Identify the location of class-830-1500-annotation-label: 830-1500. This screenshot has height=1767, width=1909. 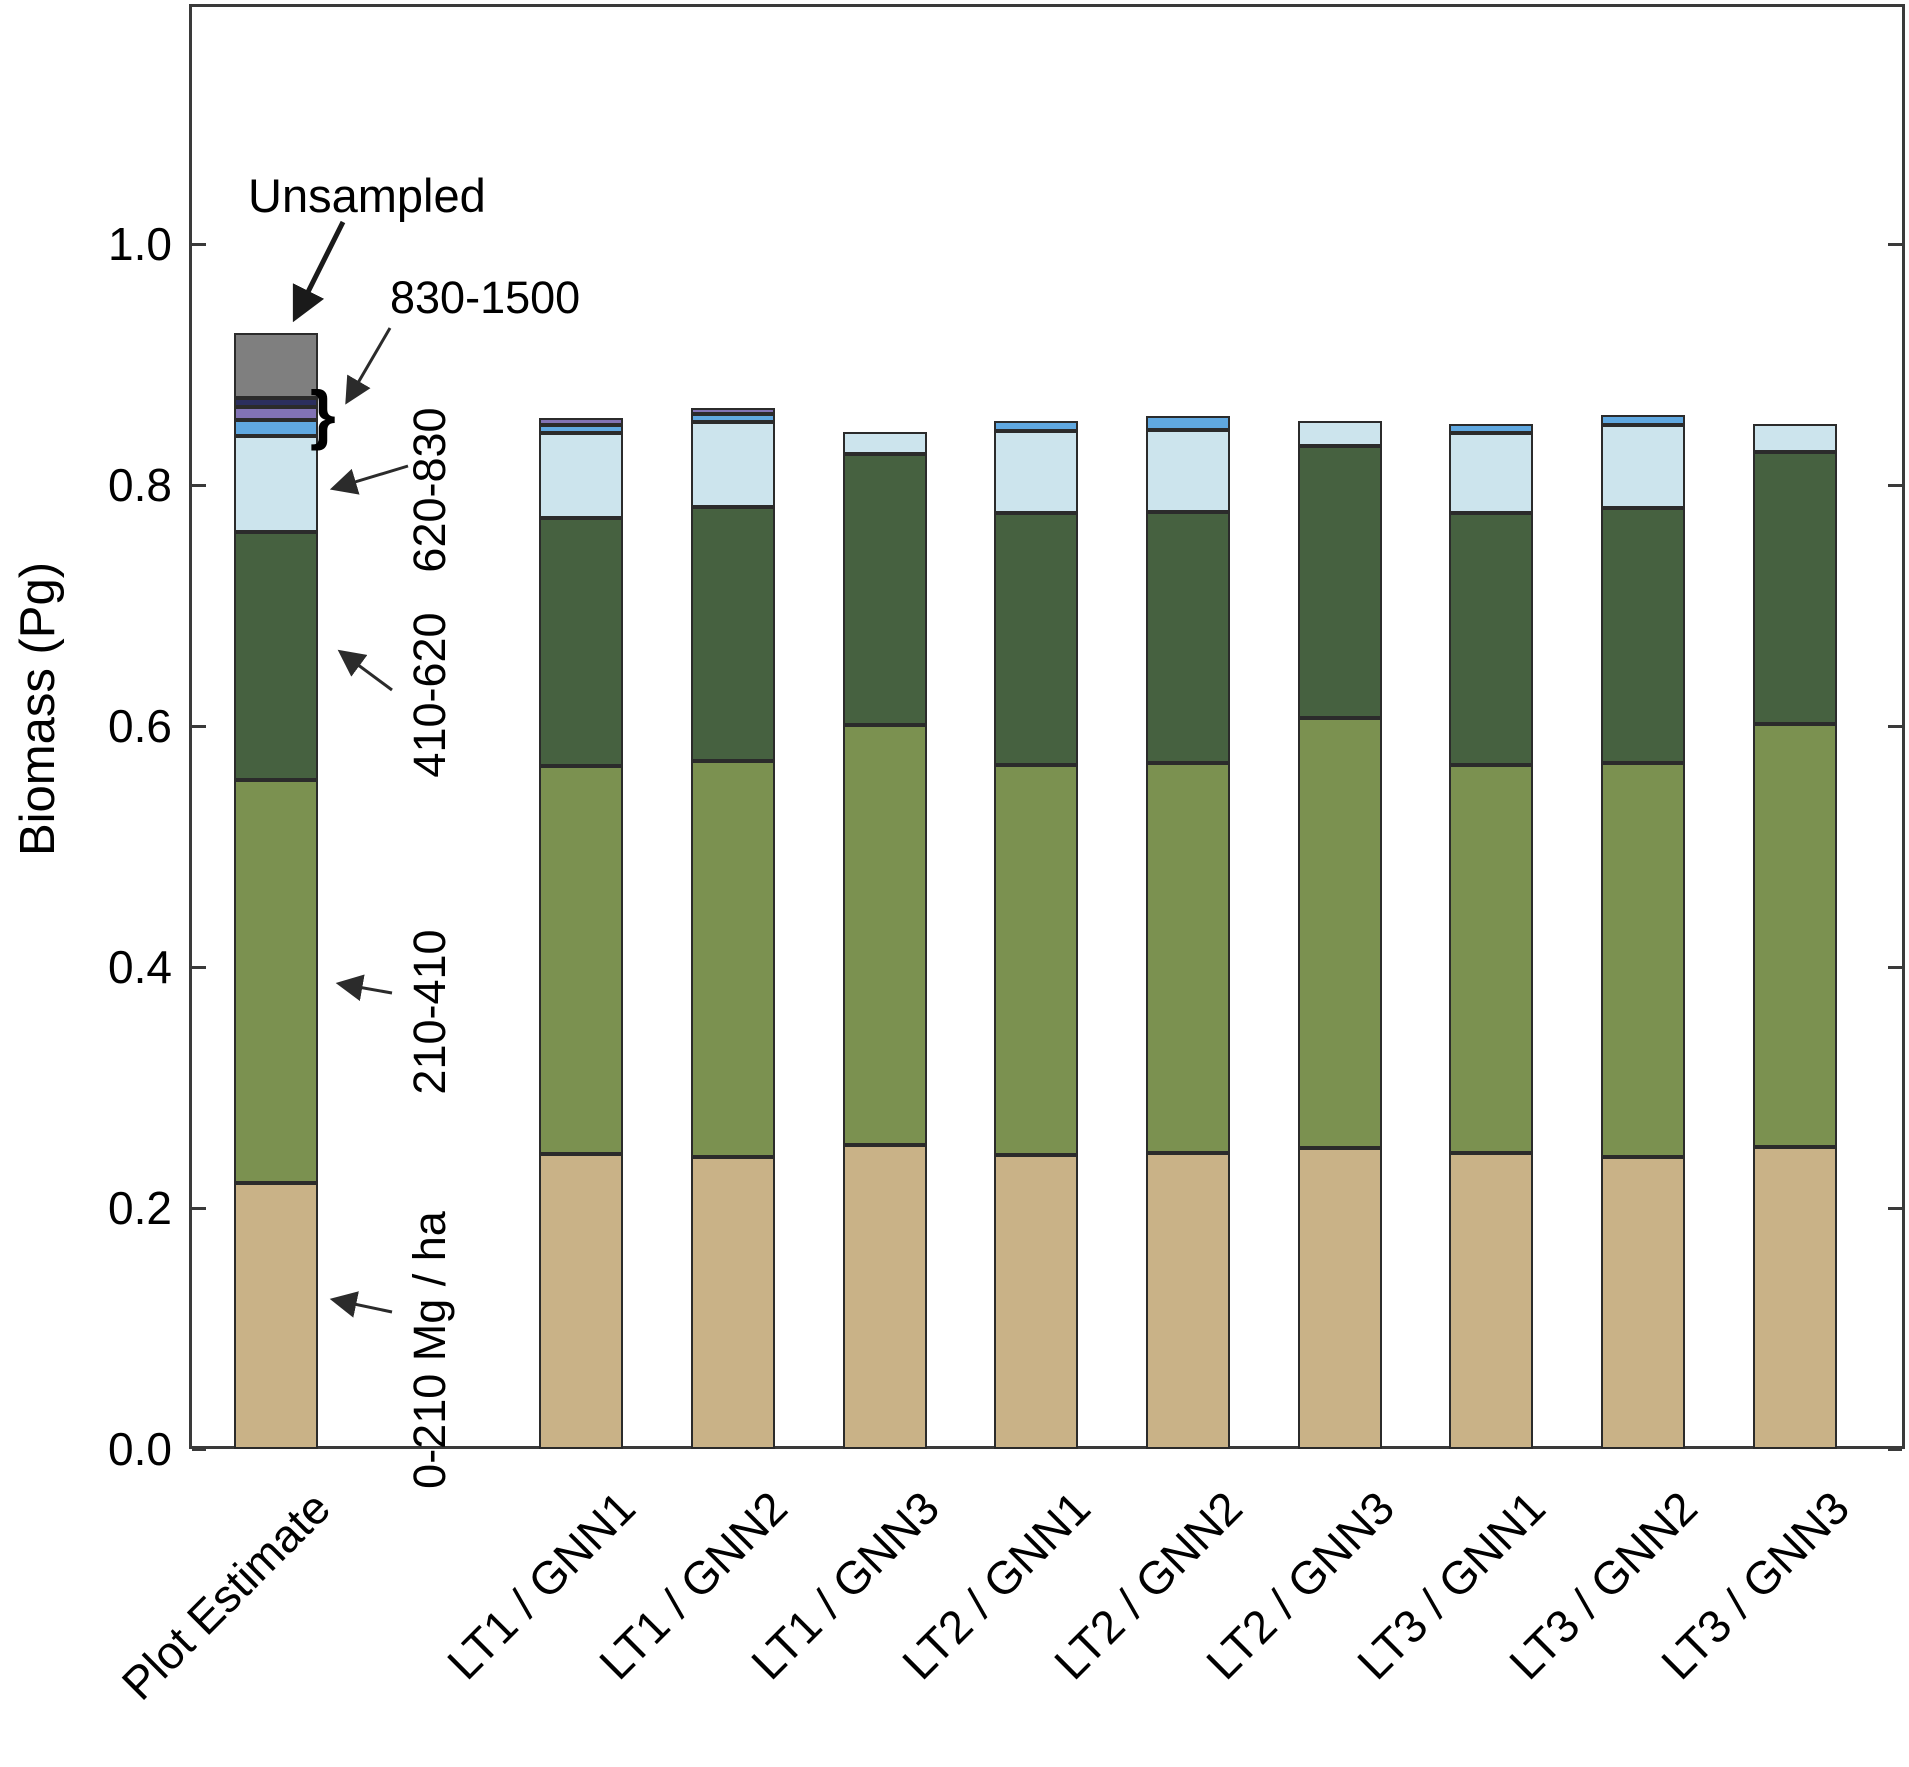
(485, 297).